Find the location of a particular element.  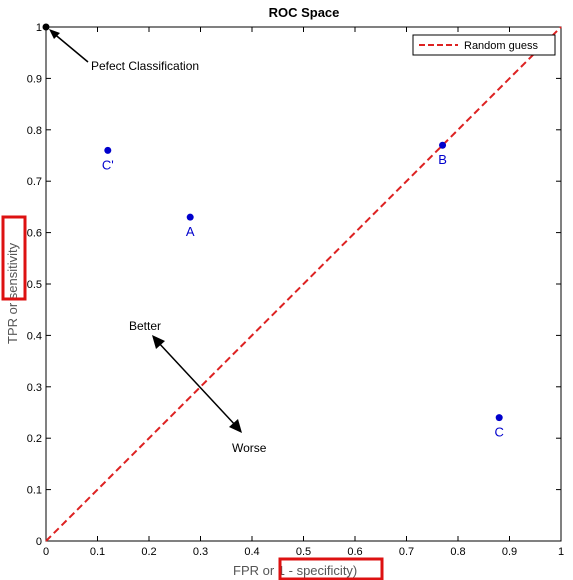

x-axis-highlight-box is located at coordinates (331, 568).